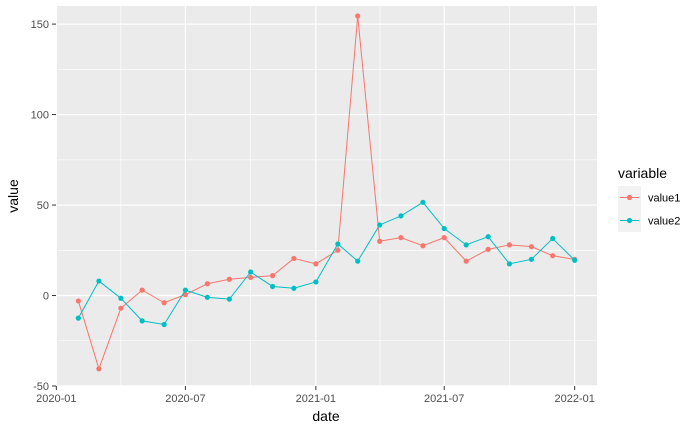 This screenshot has width=700, height=432. Describe the element at coordinates (325, 416) in the screenshot. I see `x-axis-title: date` at that location.